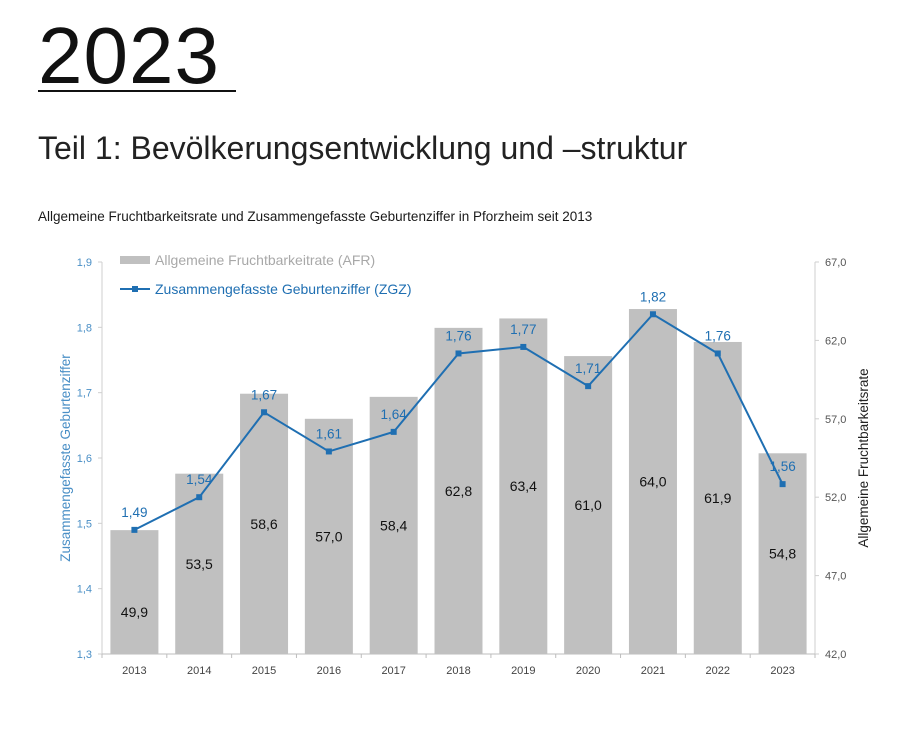  I want to click on x-axis-tick-label: 2020, so click(588, 671).